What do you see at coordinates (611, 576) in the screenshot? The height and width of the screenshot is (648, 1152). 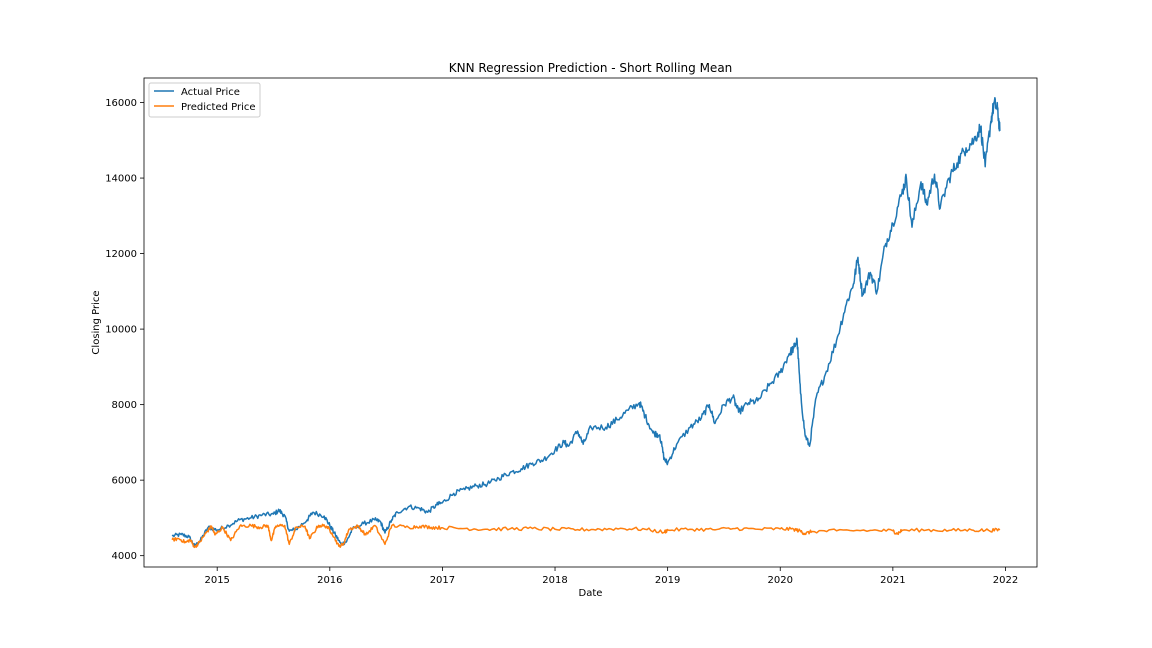 I see `x-axis: 2015 2016 2017 2018 2019 2020 2021 2022` at bounding box center [611, 576].